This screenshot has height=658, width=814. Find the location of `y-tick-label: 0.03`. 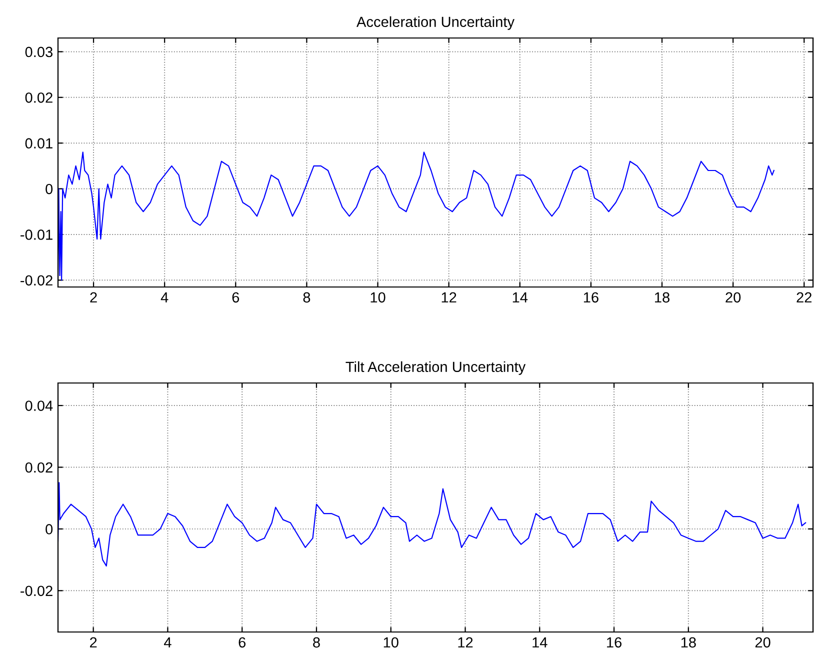

y-tick-label: 0.03 is located at coordinates (38, 52).